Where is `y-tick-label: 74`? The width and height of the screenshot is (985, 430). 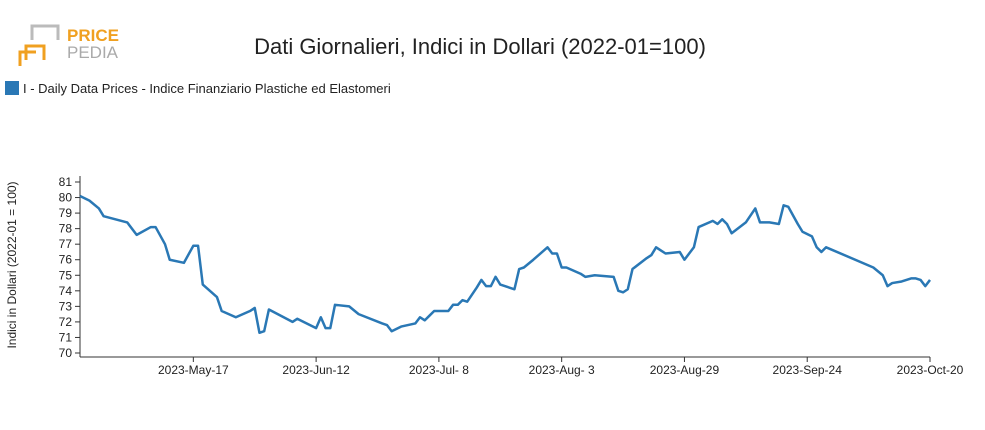
y-tick-label: 74 is located at coordinates (66, 291).